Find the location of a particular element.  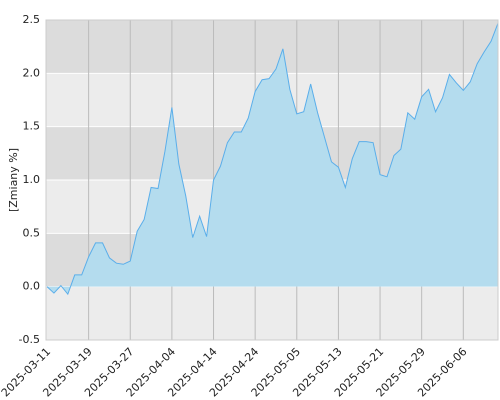

y-tick-label: 0.0 is located at coordinates (32, 286).